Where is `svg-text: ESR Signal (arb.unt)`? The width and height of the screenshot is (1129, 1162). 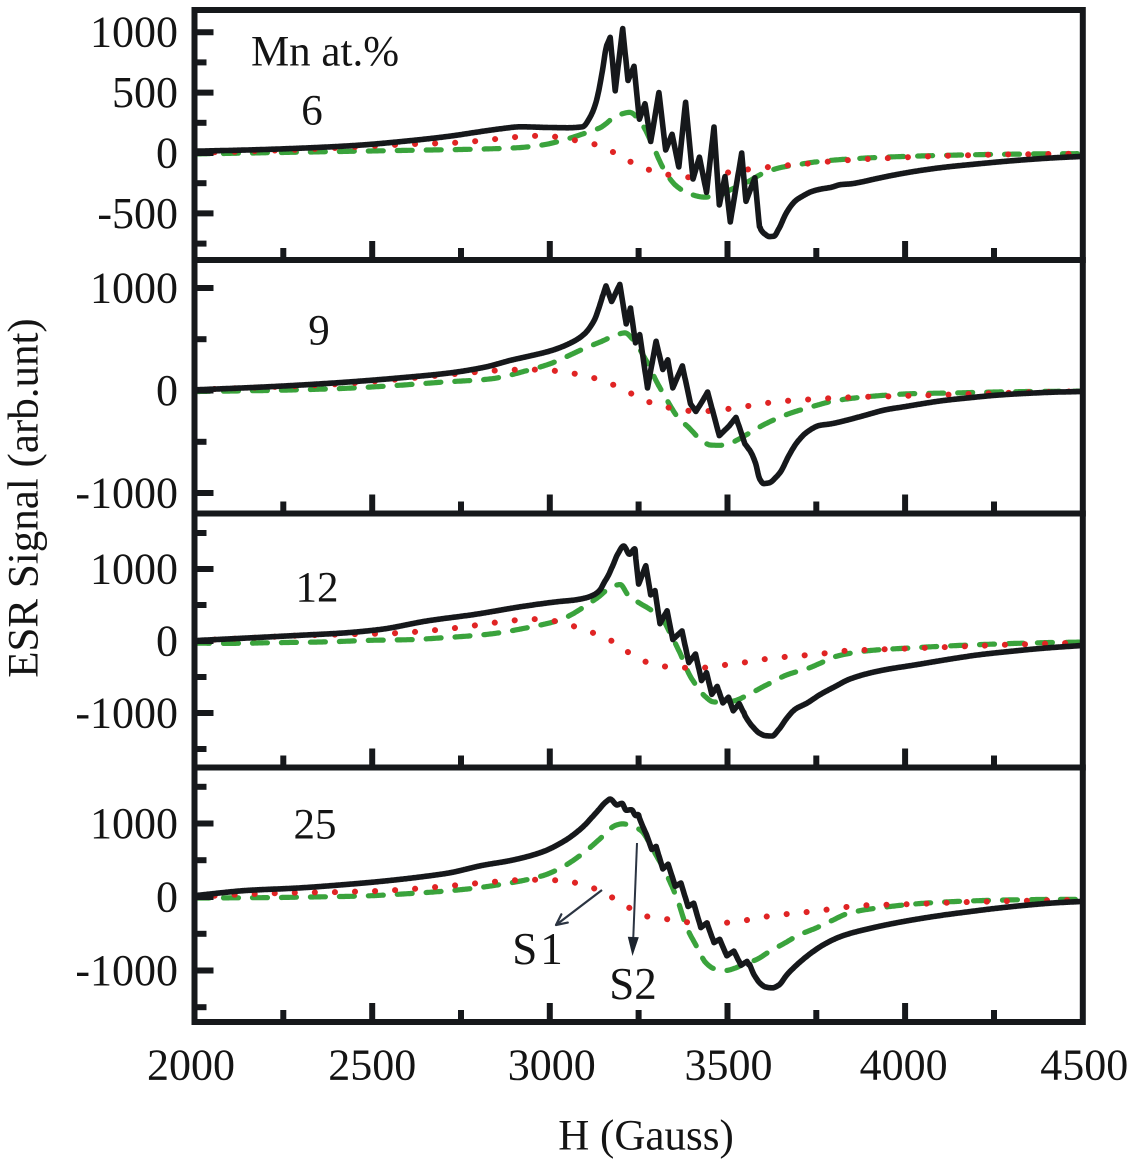
svg-text: ESR Signal (arb.unt) is located at coordinates (24, 498).